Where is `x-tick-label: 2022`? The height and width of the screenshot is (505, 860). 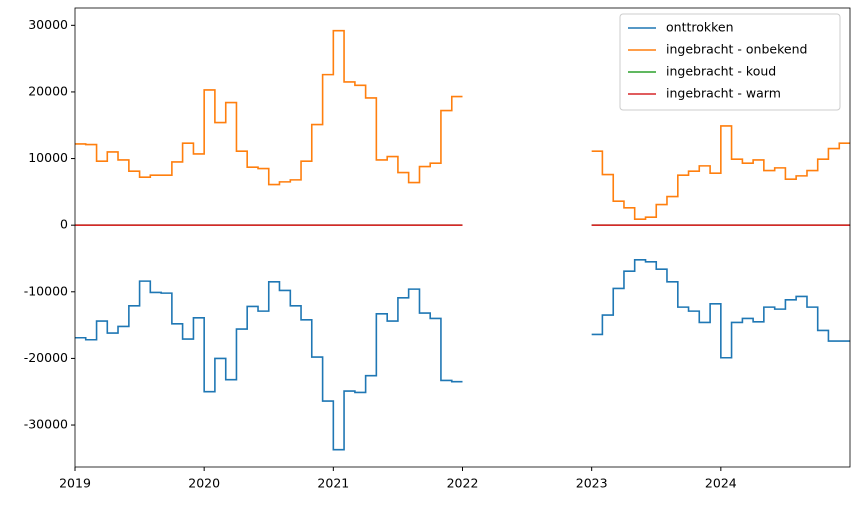
x-tick-label: 2022 is located at coordinates (463, 483).